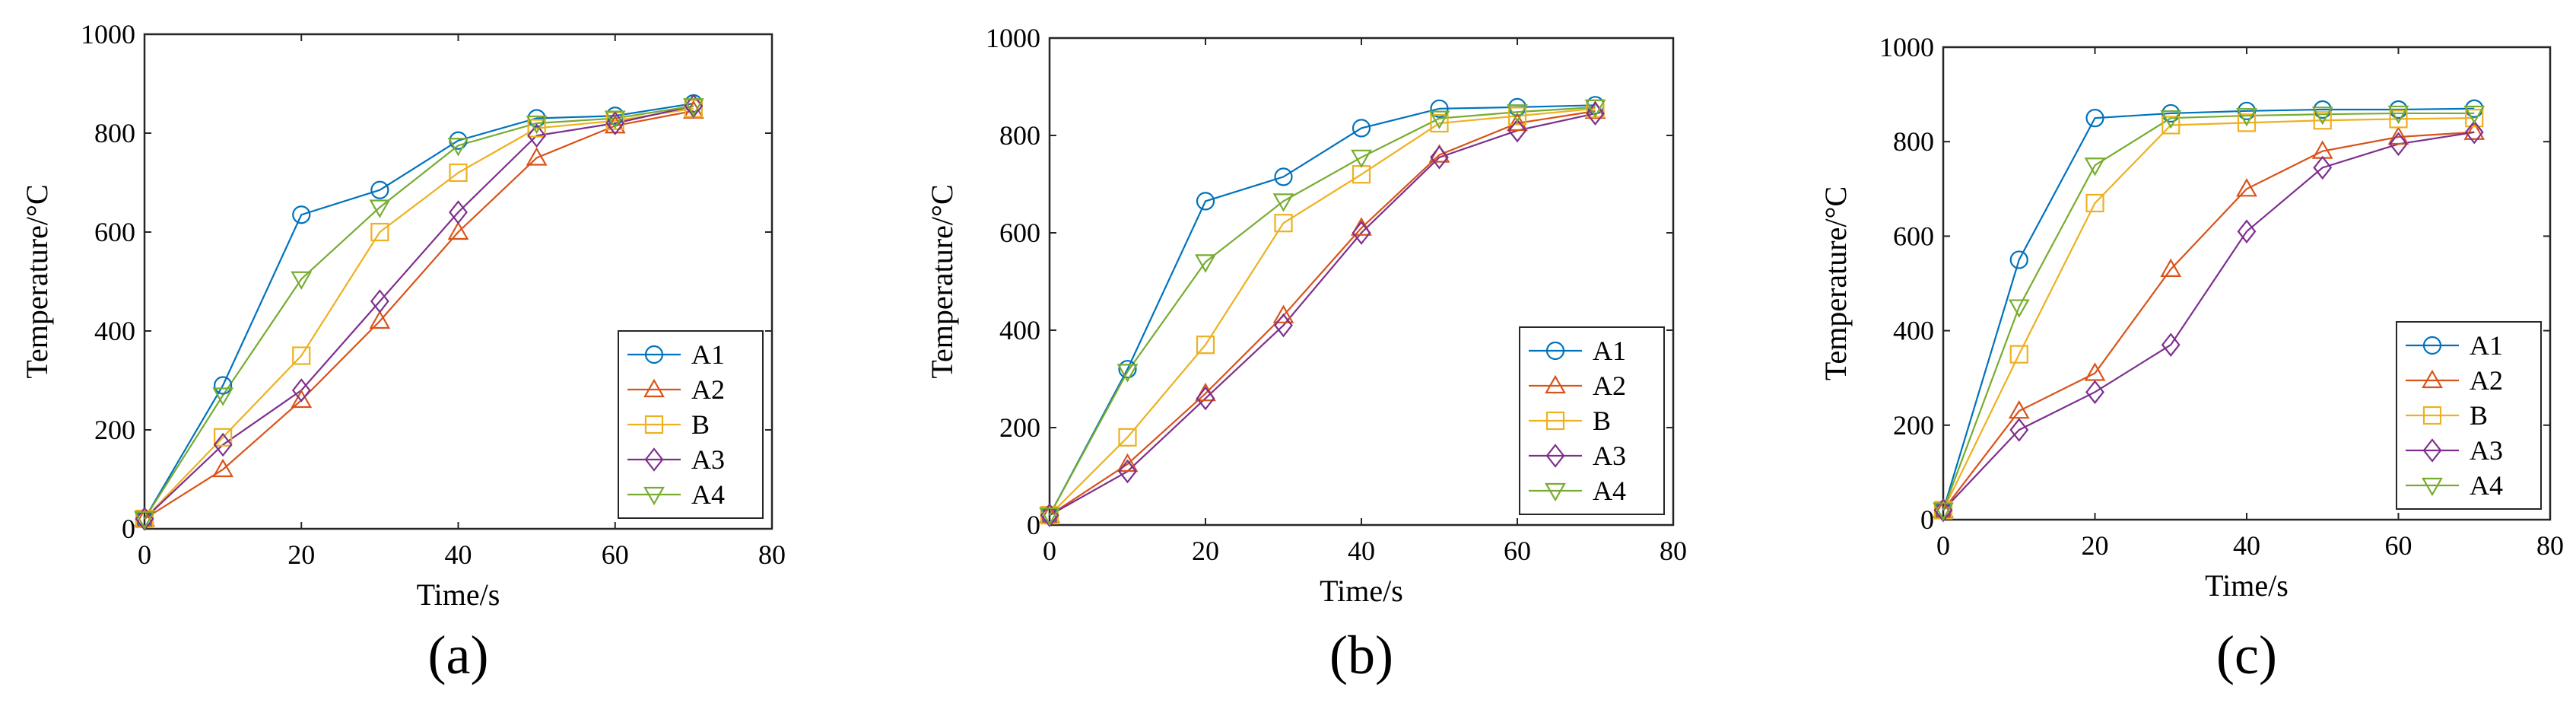 The image size is (2576, 719). What do you see at coordinates (1361, 655) in the screenshot?
I see `panel-label: (b)` at bounding box center [1361, 655].